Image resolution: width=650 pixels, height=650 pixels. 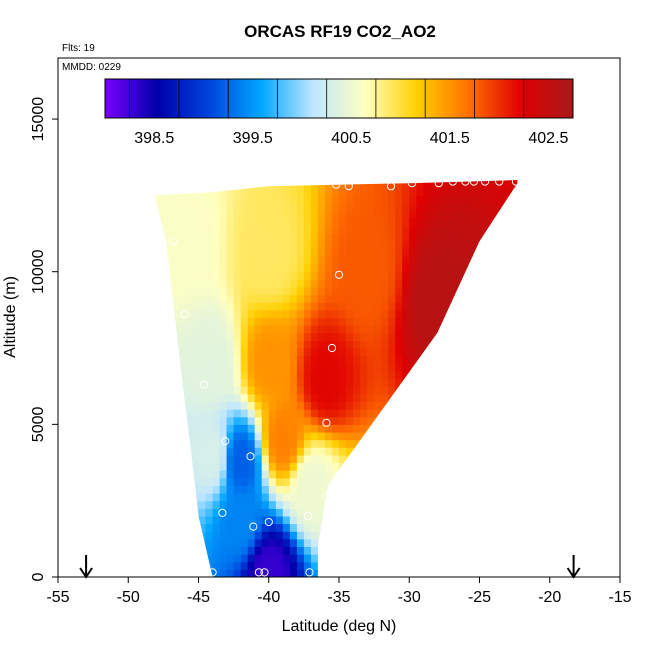 What do you see at coordinates (222, 513) in the screenshot?
I see `sample-point` at bounding box center [222, 513].